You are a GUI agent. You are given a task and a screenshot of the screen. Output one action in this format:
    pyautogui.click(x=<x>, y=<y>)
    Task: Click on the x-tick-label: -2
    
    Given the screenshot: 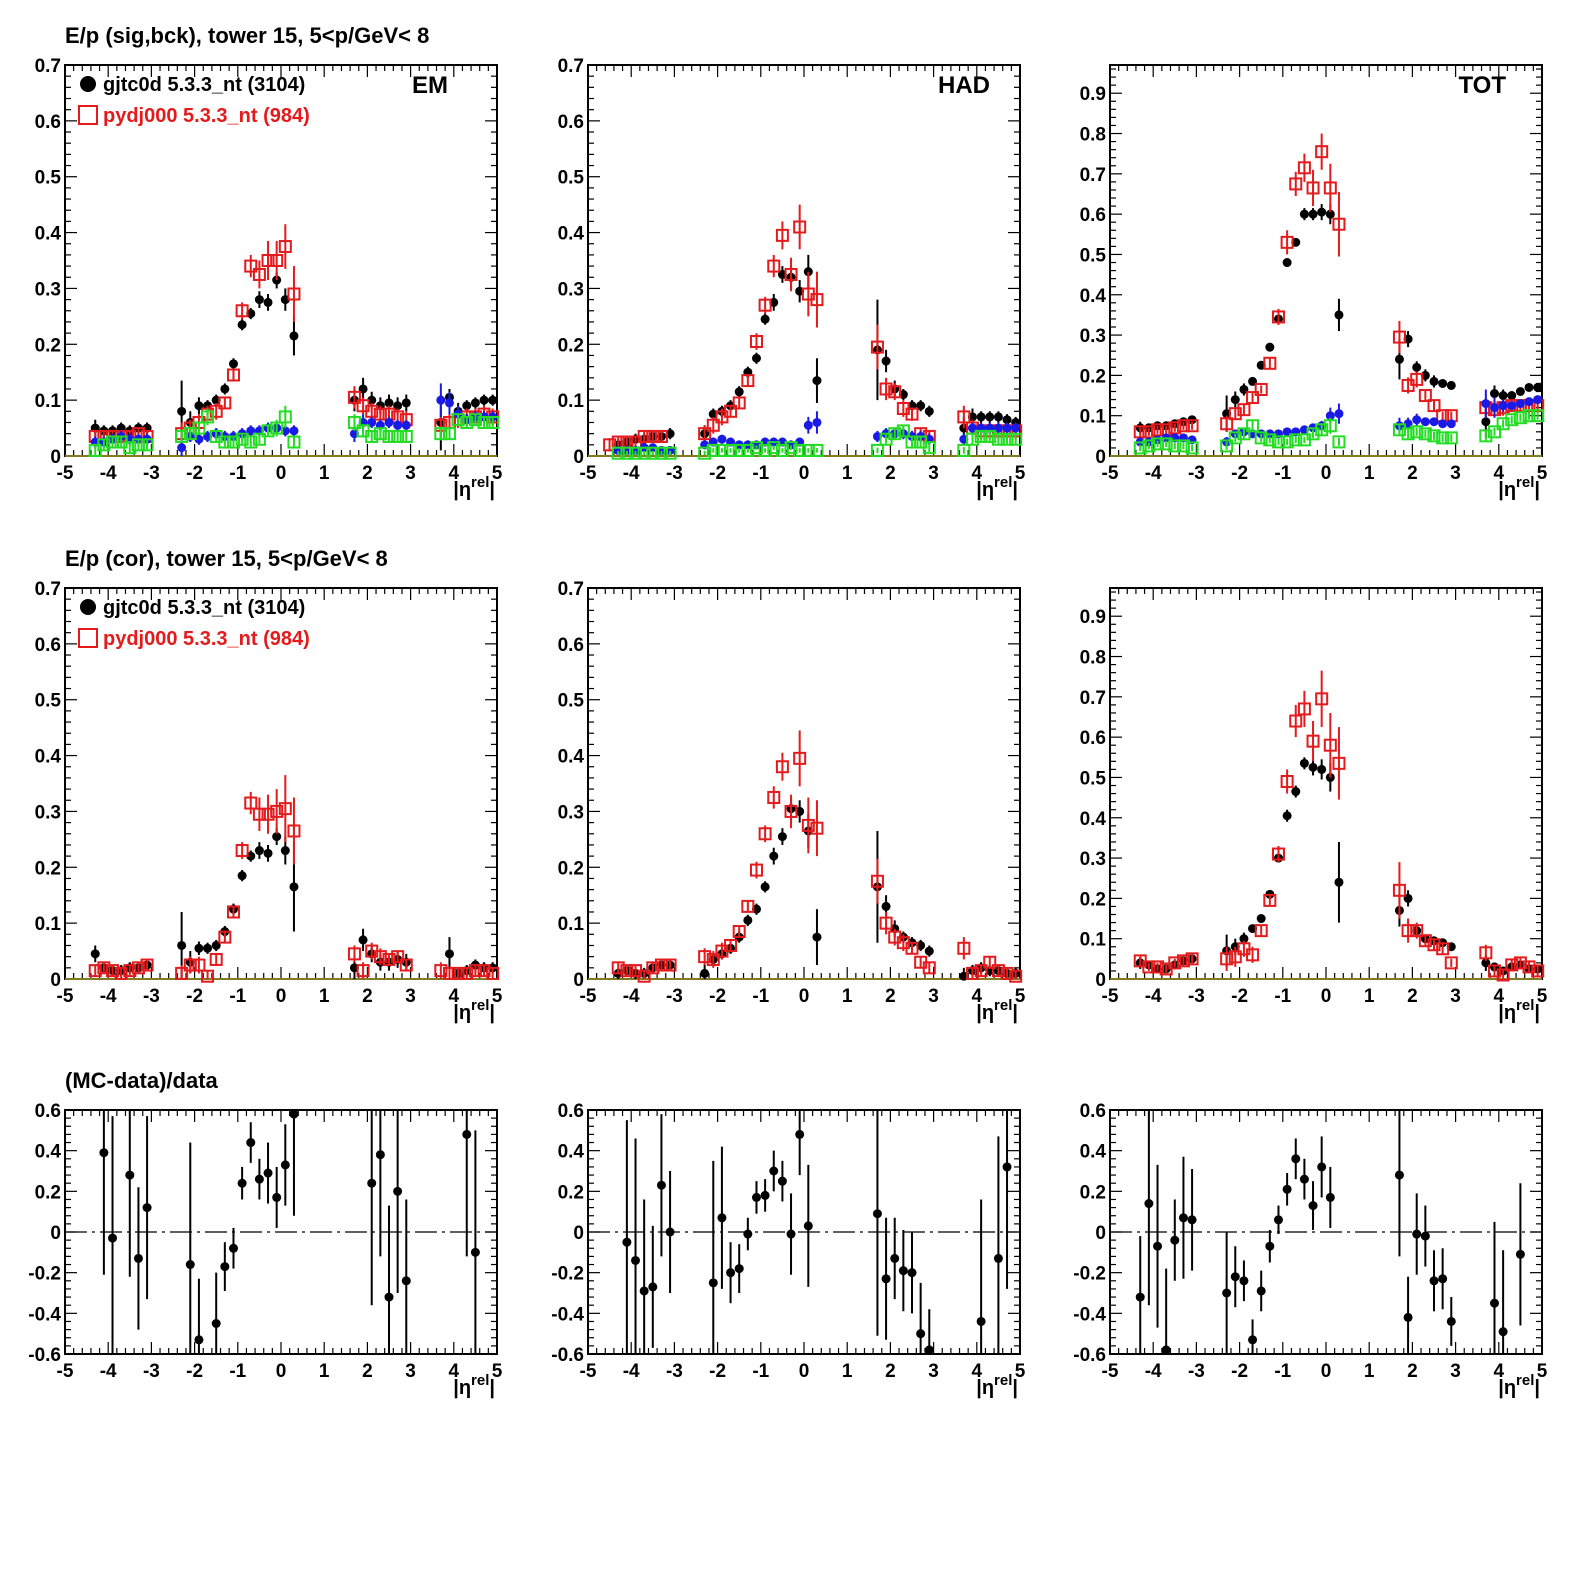 What is the action you would take?
    pyautogui.click(x=717, y=473)
    